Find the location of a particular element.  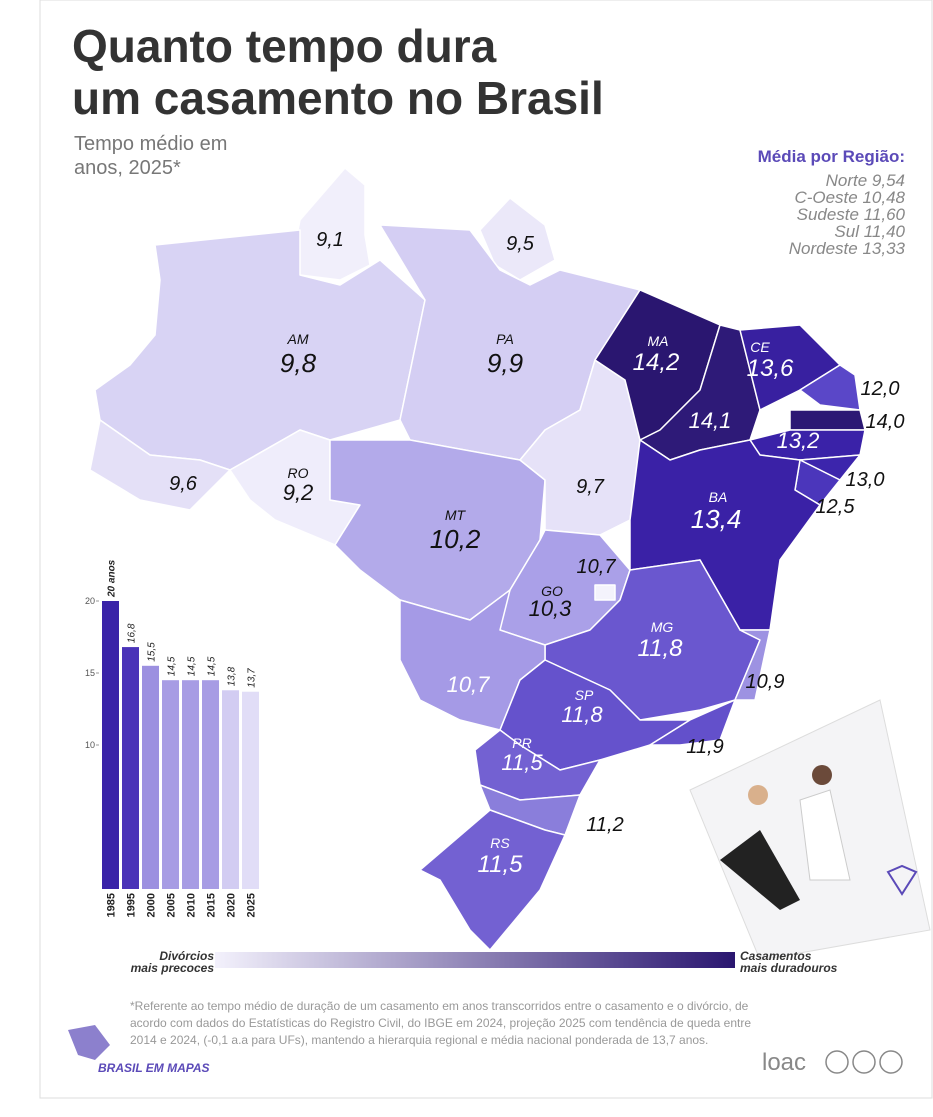

state-abbr: MT is located at coordinates (456, 515).